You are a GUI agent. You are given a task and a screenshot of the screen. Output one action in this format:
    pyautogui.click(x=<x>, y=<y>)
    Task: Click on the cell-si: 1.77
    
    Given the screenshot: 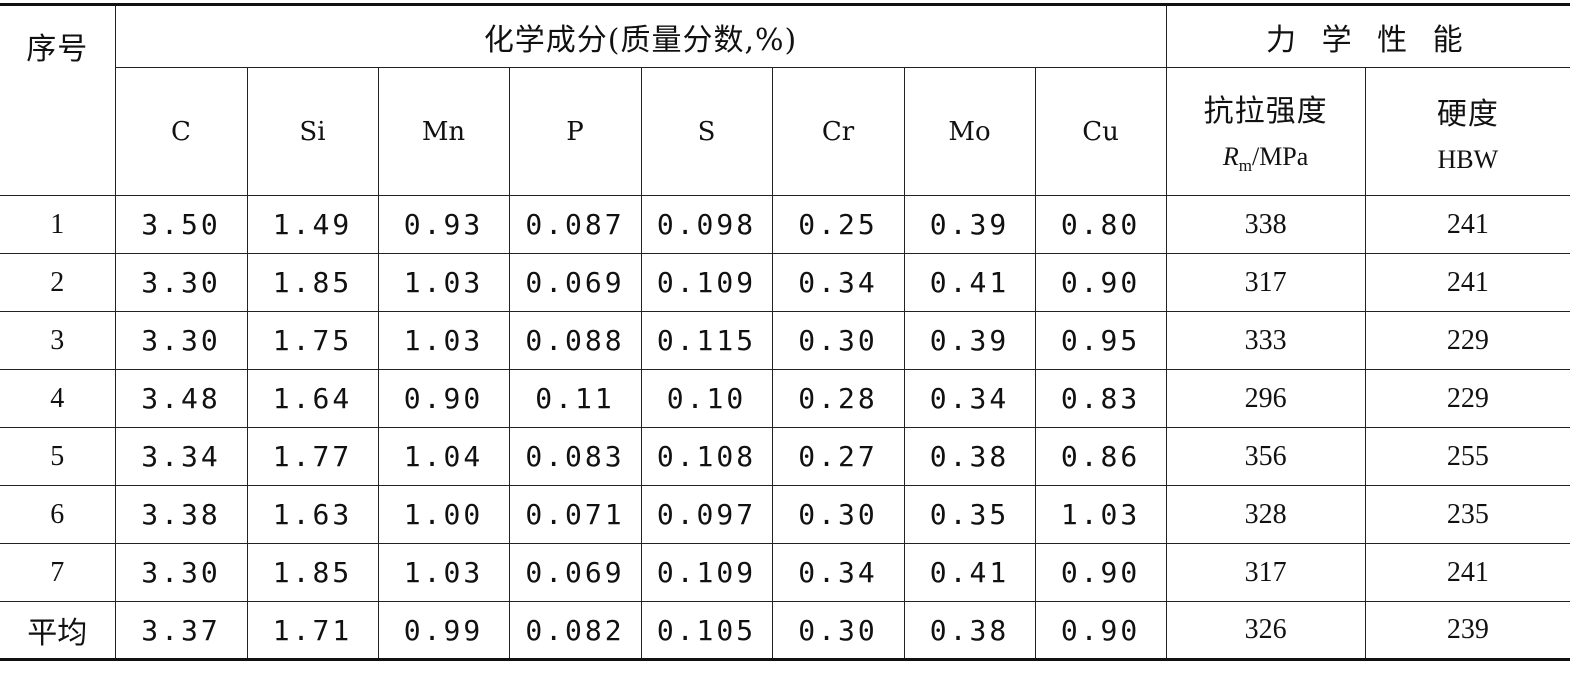 What is the action you would take?
    pyautogui.click(x=312, y=456)
    